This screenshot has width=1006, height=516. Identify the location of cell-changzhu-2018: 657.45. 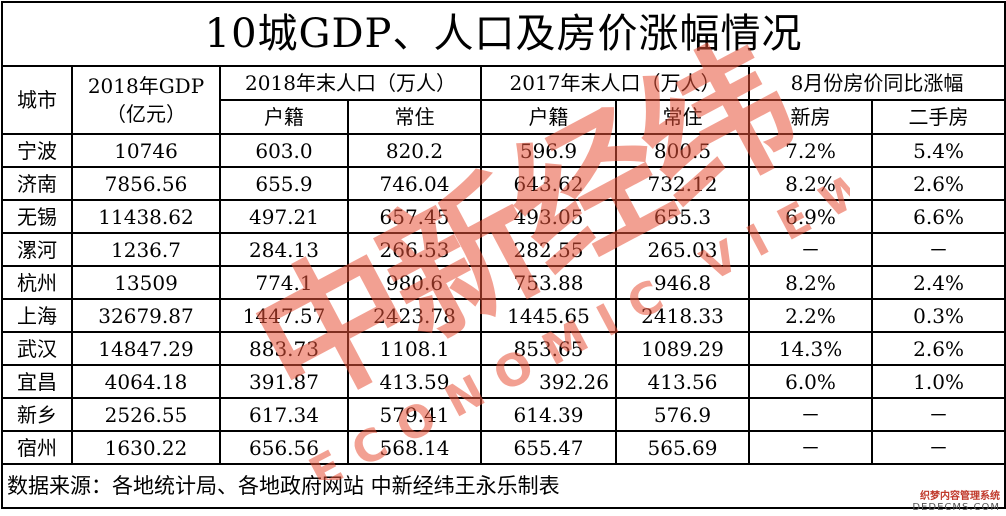
(414, 216).